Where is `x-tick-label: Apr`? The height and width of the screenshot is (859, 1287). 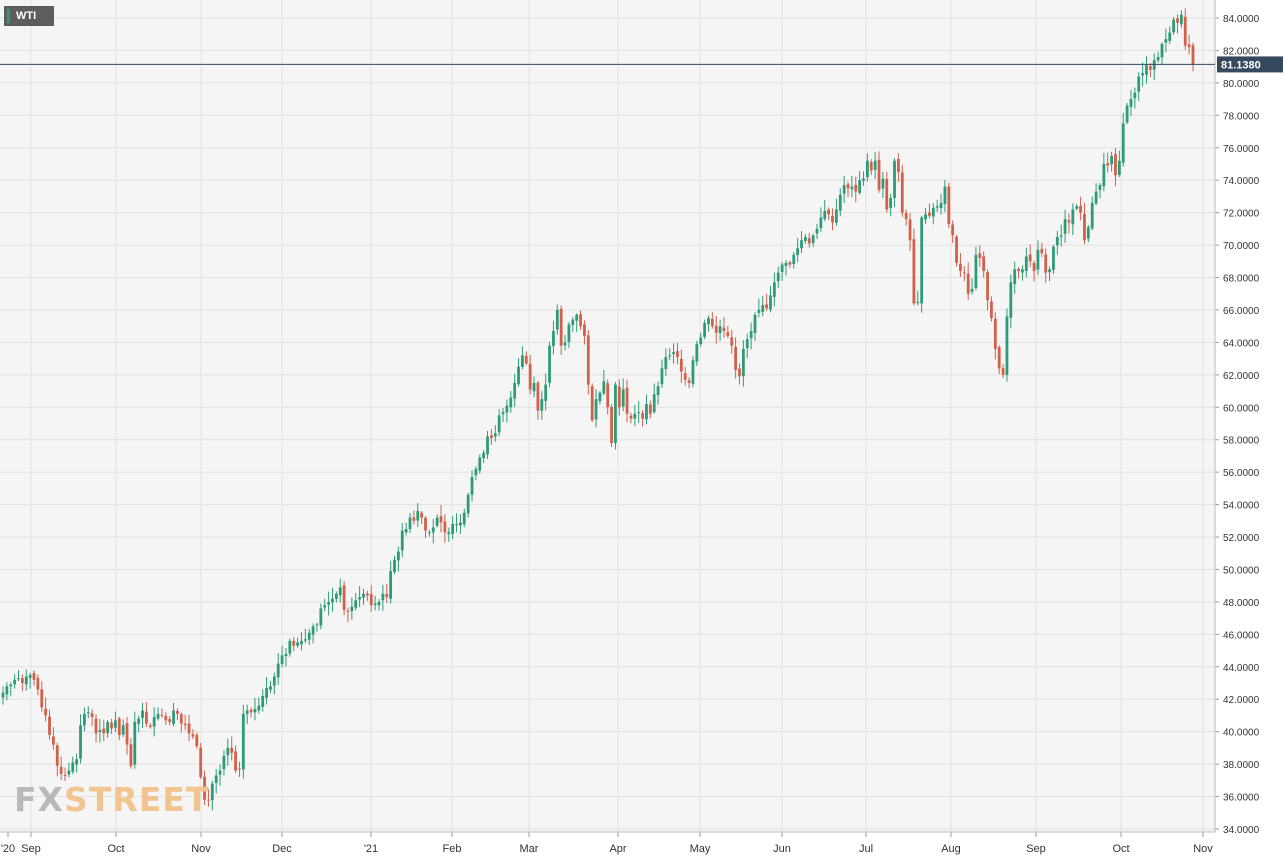
x-tick-label: Apr is located at coordinates (617, 849).